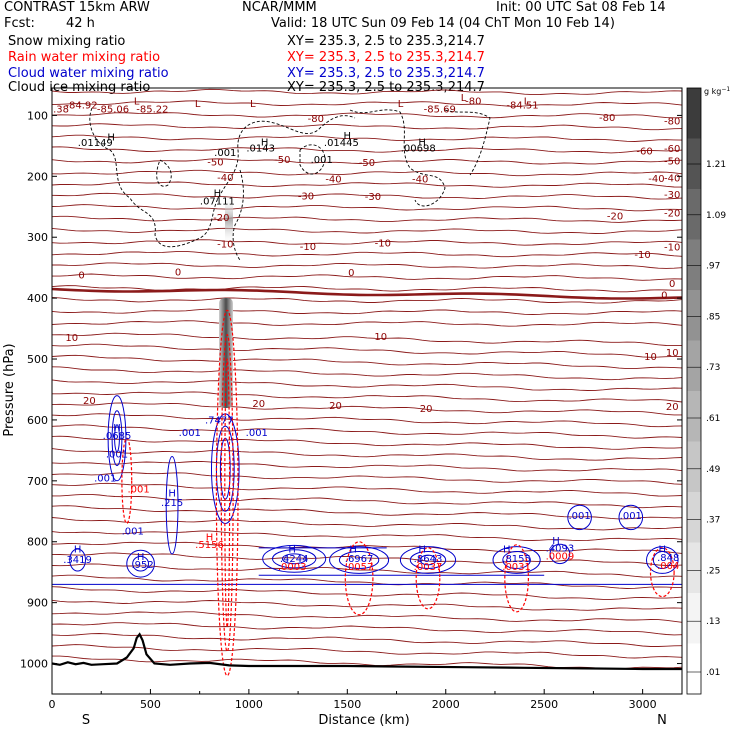 The height and width of the screenshot is (740, 740). What do you see at coordinates (713, 267) in the screenshot?
I see `colorbar-label: .97` at bounding box center [713, 267].